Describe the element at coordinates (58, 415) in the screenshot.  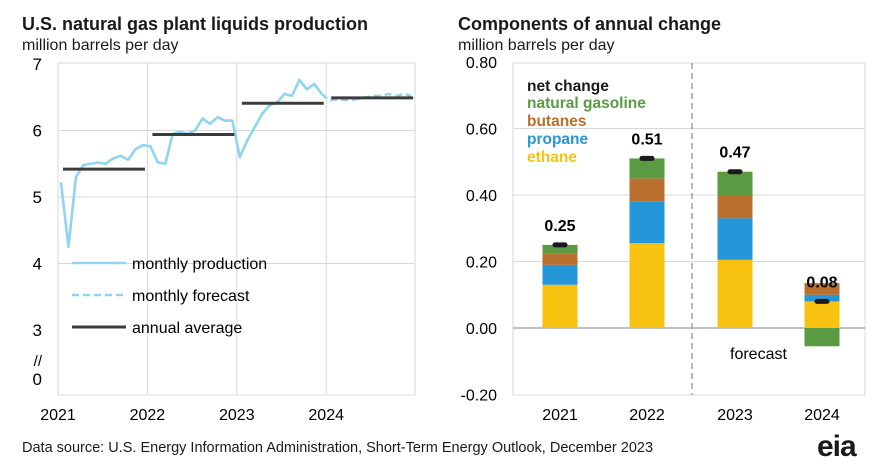
I see `left-x-tick-label: 2021` at that location.